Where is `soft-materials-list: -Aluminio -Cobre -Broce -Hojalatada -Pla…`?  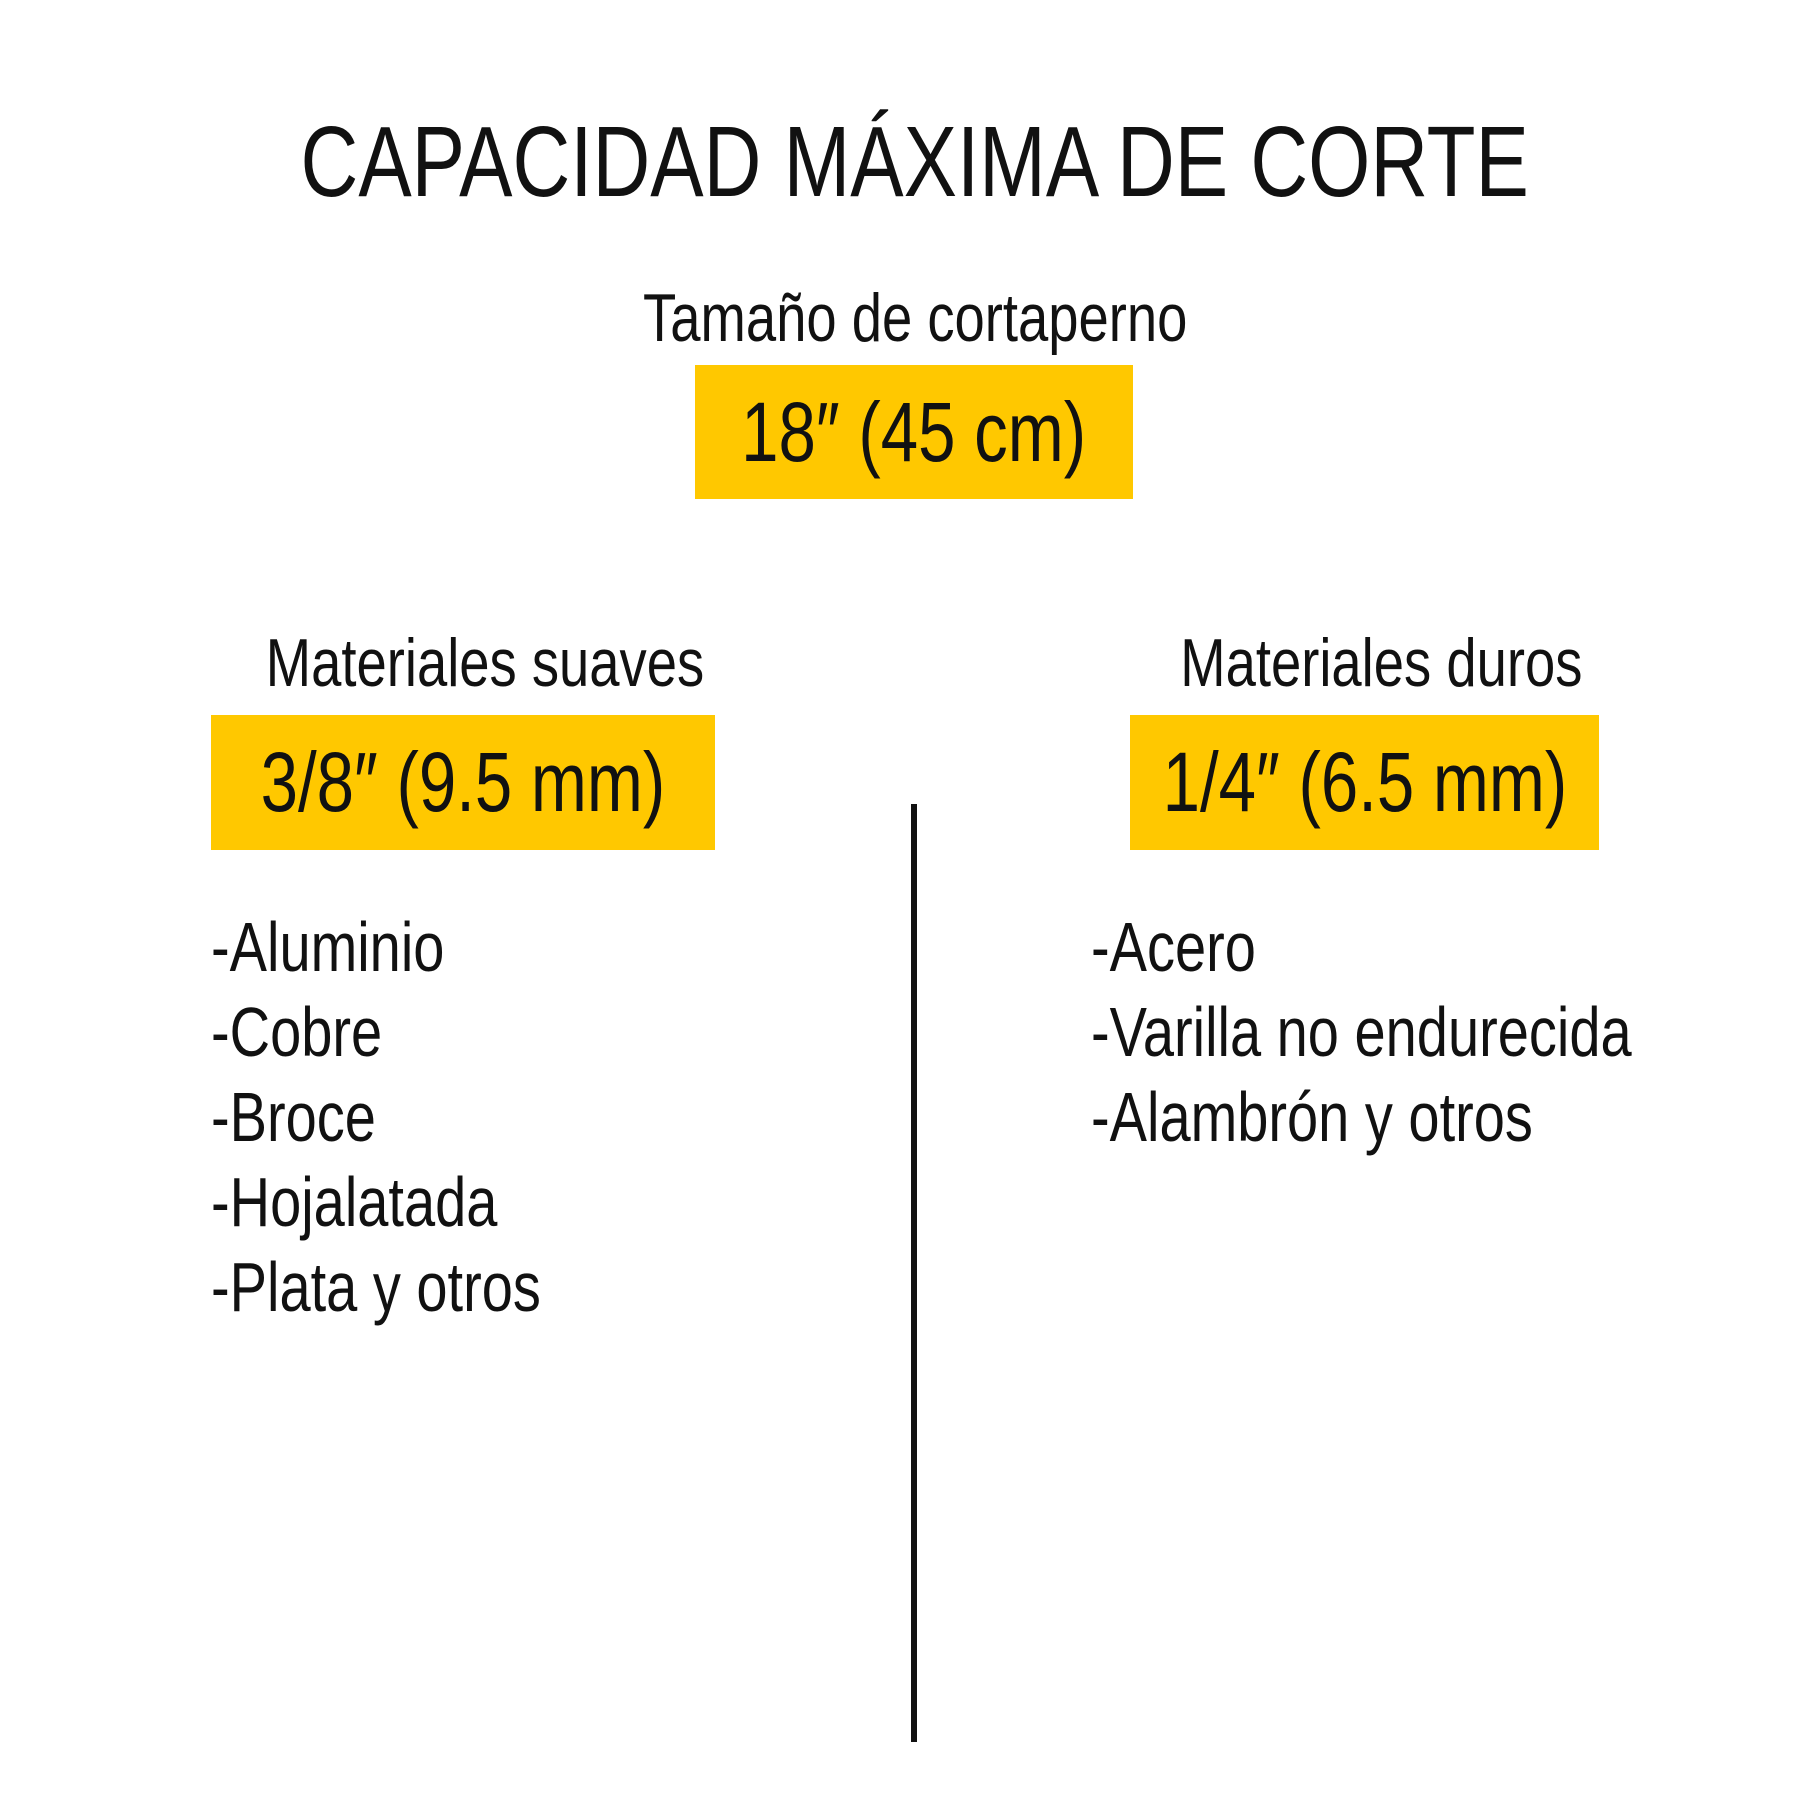 soft-materials-list: -Aluminio -Cobre -Broce -Hojalatada -Pla… is located at coordinates (417, 1117).